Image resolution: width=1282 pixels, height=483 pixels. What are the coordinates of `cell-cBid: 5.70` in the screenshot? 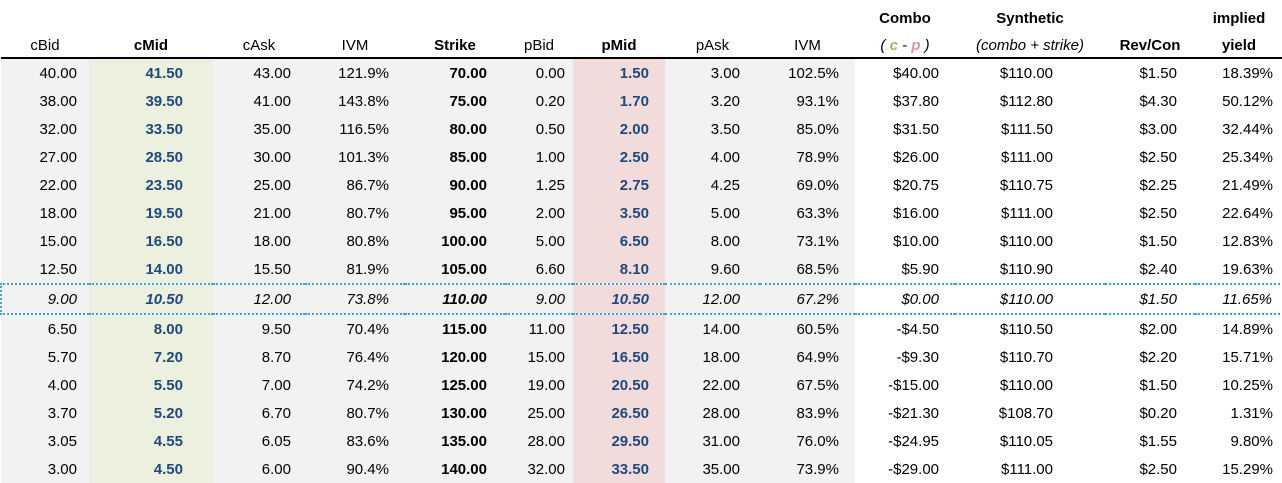 It's located at (45, 357).